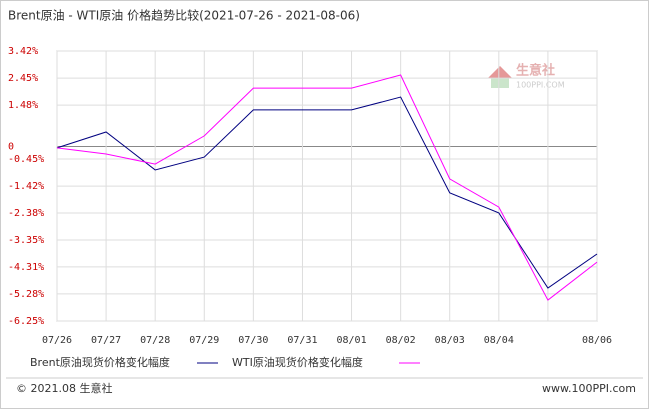 This screenshot has height=409, width=649. I want to click on x-tick-label: 07/30, so click(253, 340).